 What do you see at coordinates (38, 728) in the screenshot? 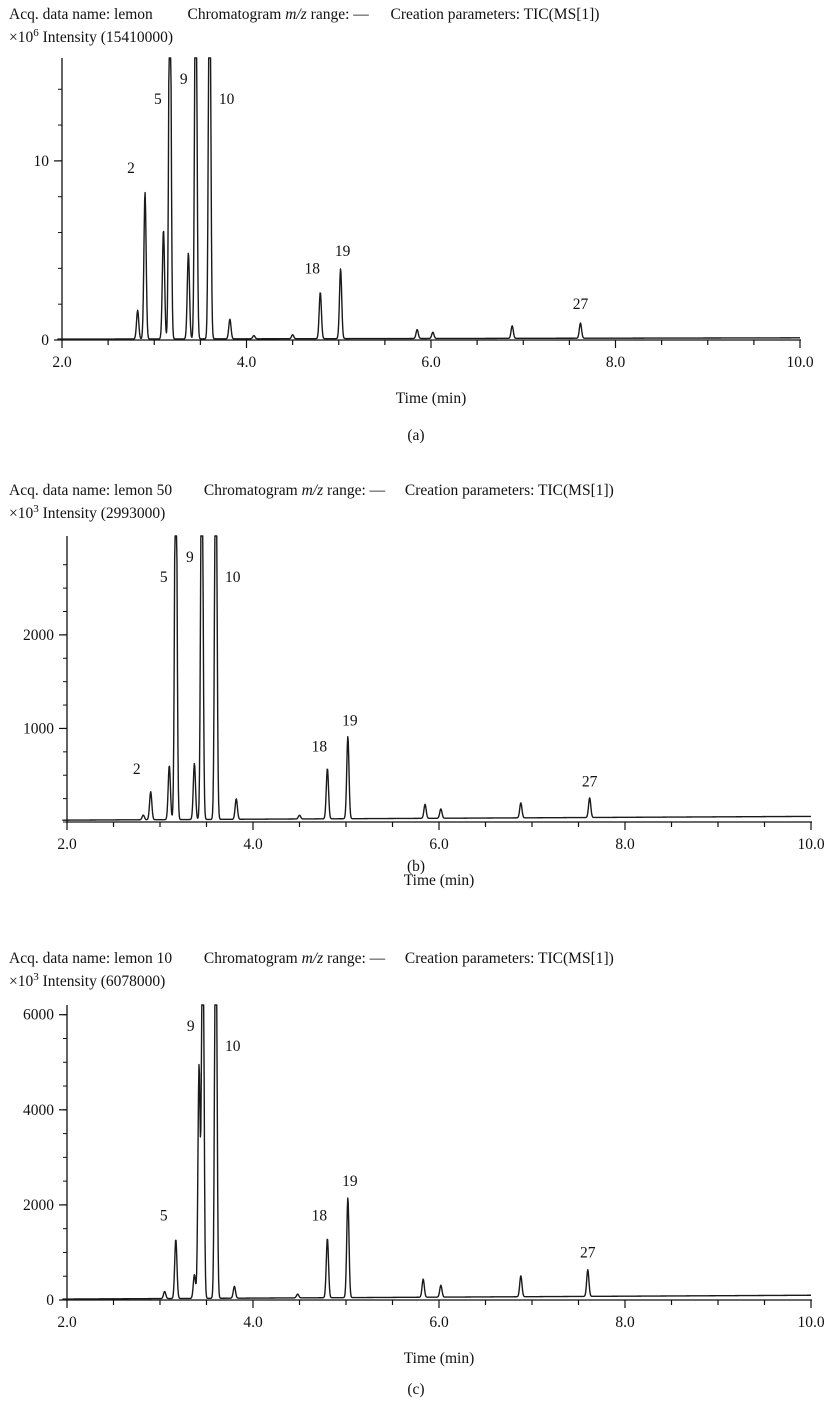
I see `y-tick-label: 1000` at bounding box center [38, 728].